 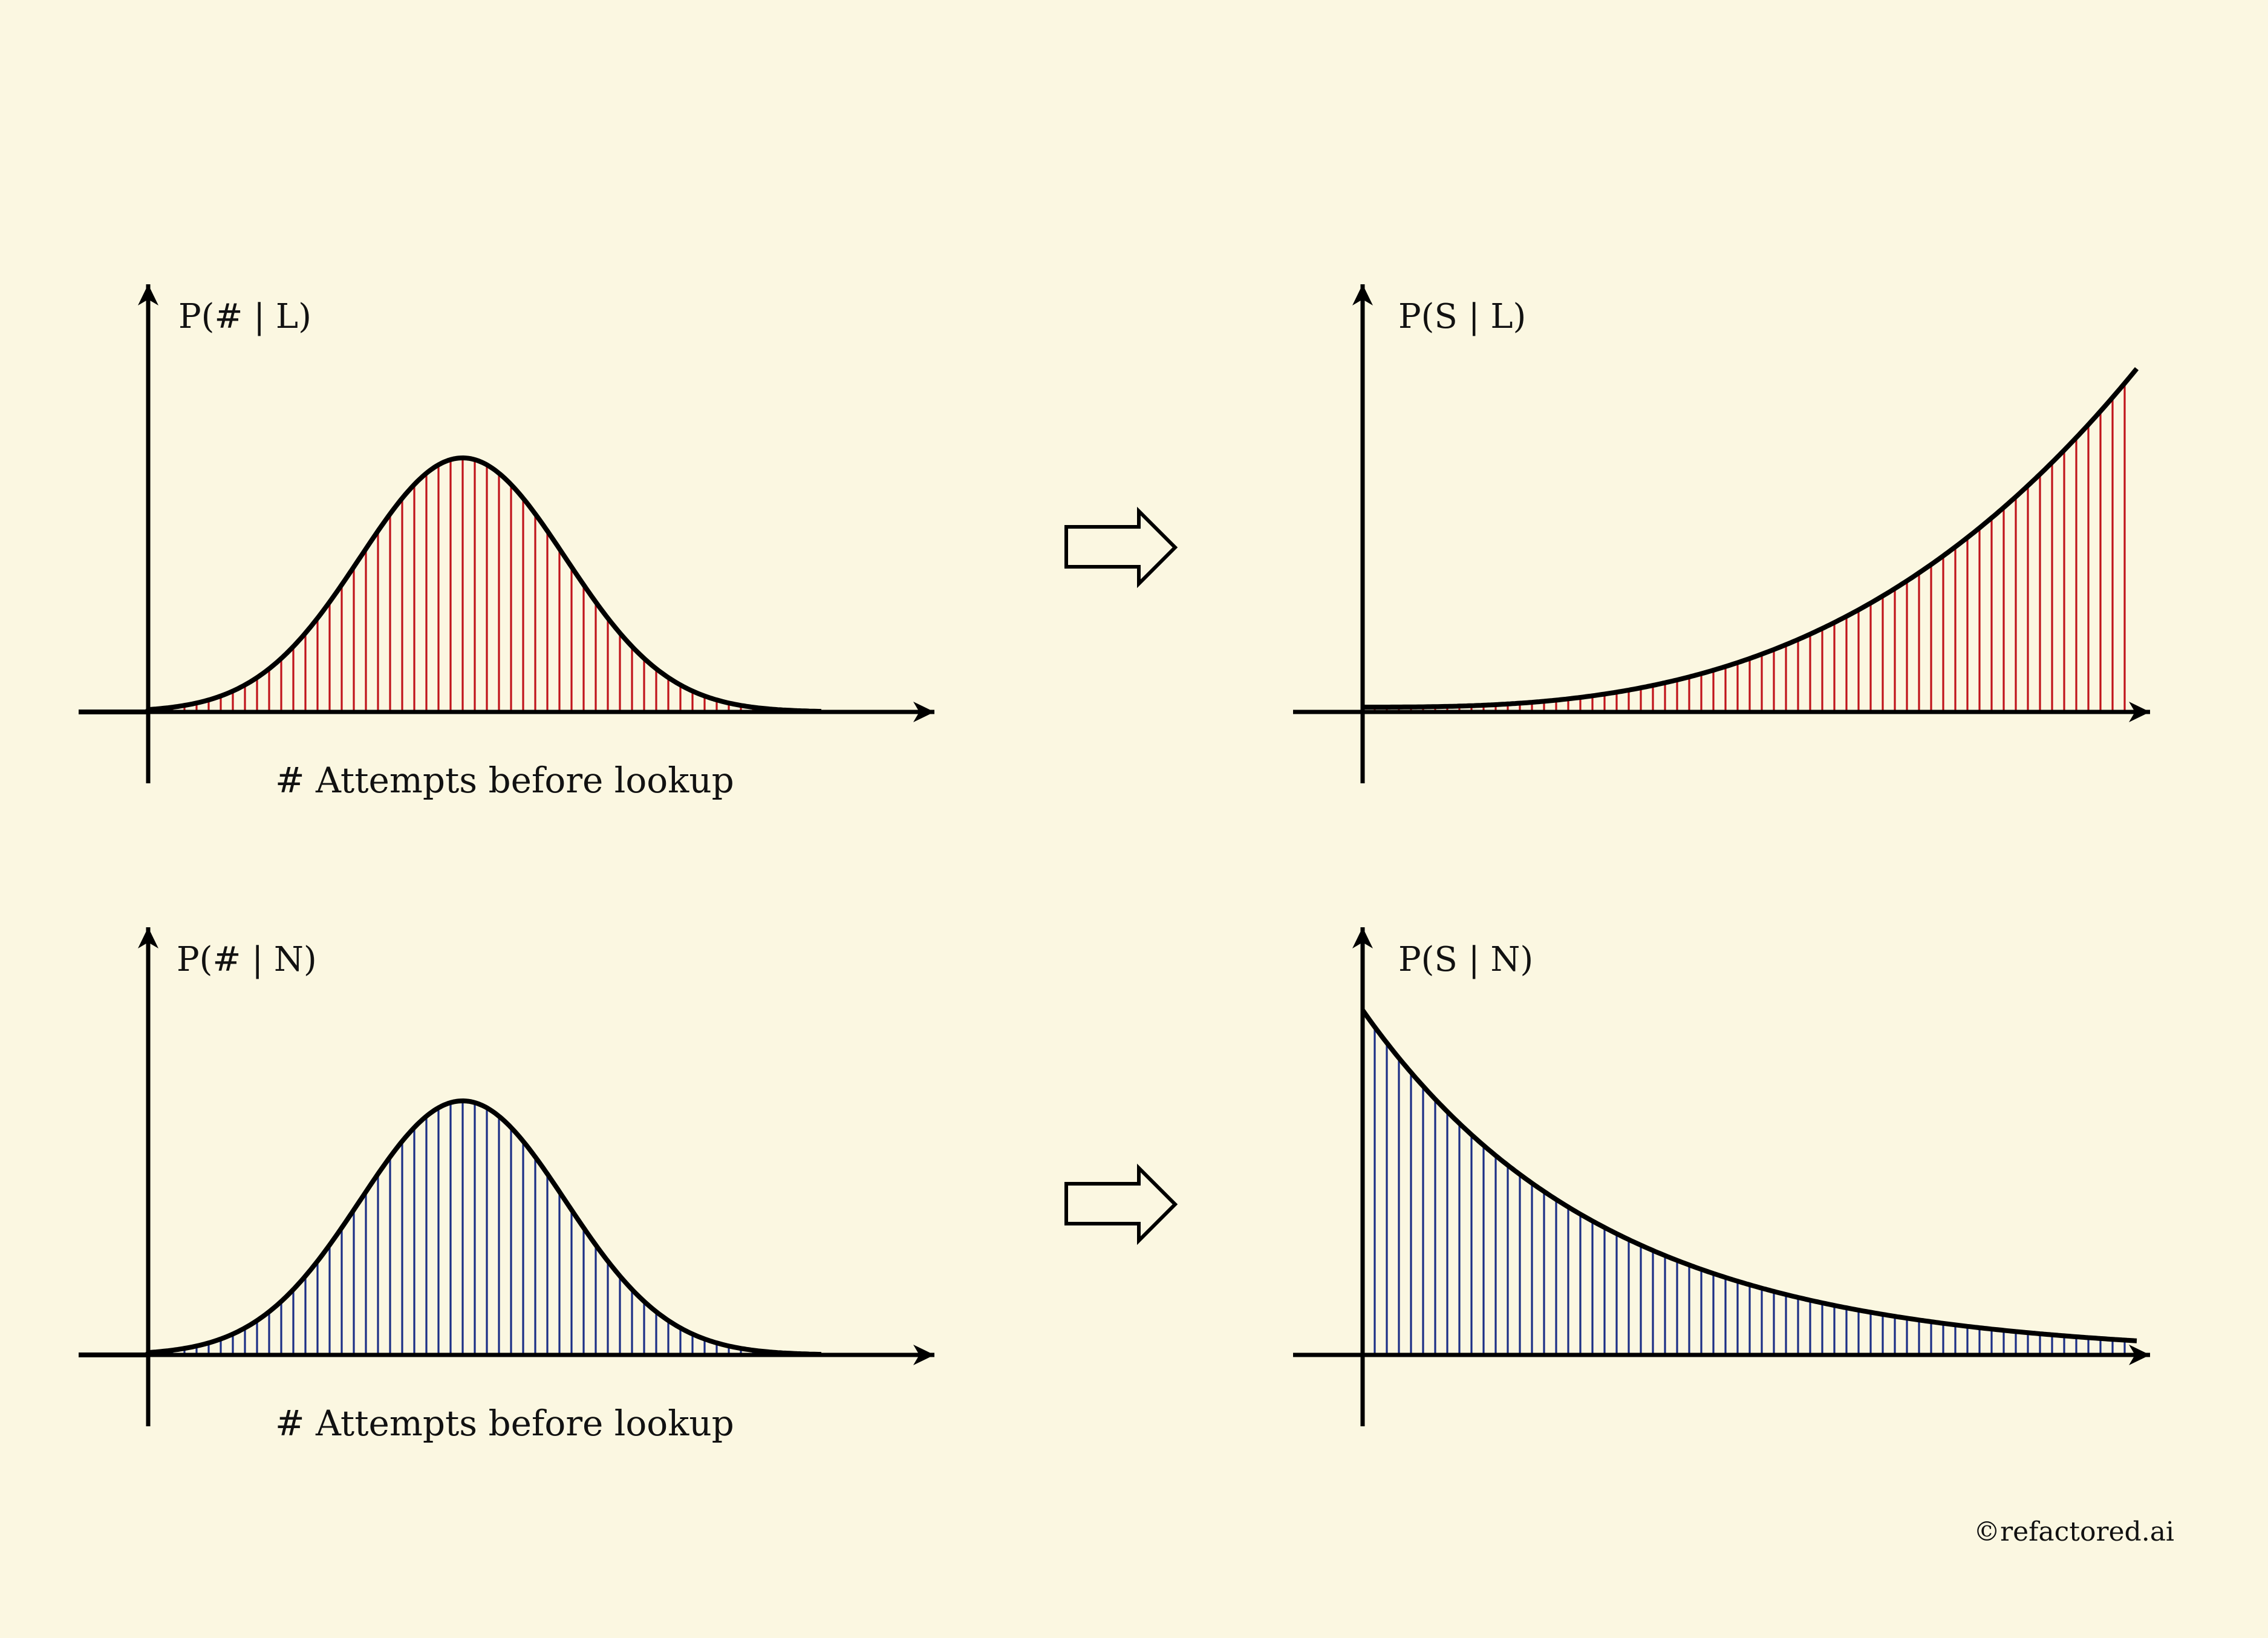 What do you see at coordinates (2073, 1531) in the screenshot?
I see `credit-text: ©refactored.ai` at bounding box center [2073, 1531].